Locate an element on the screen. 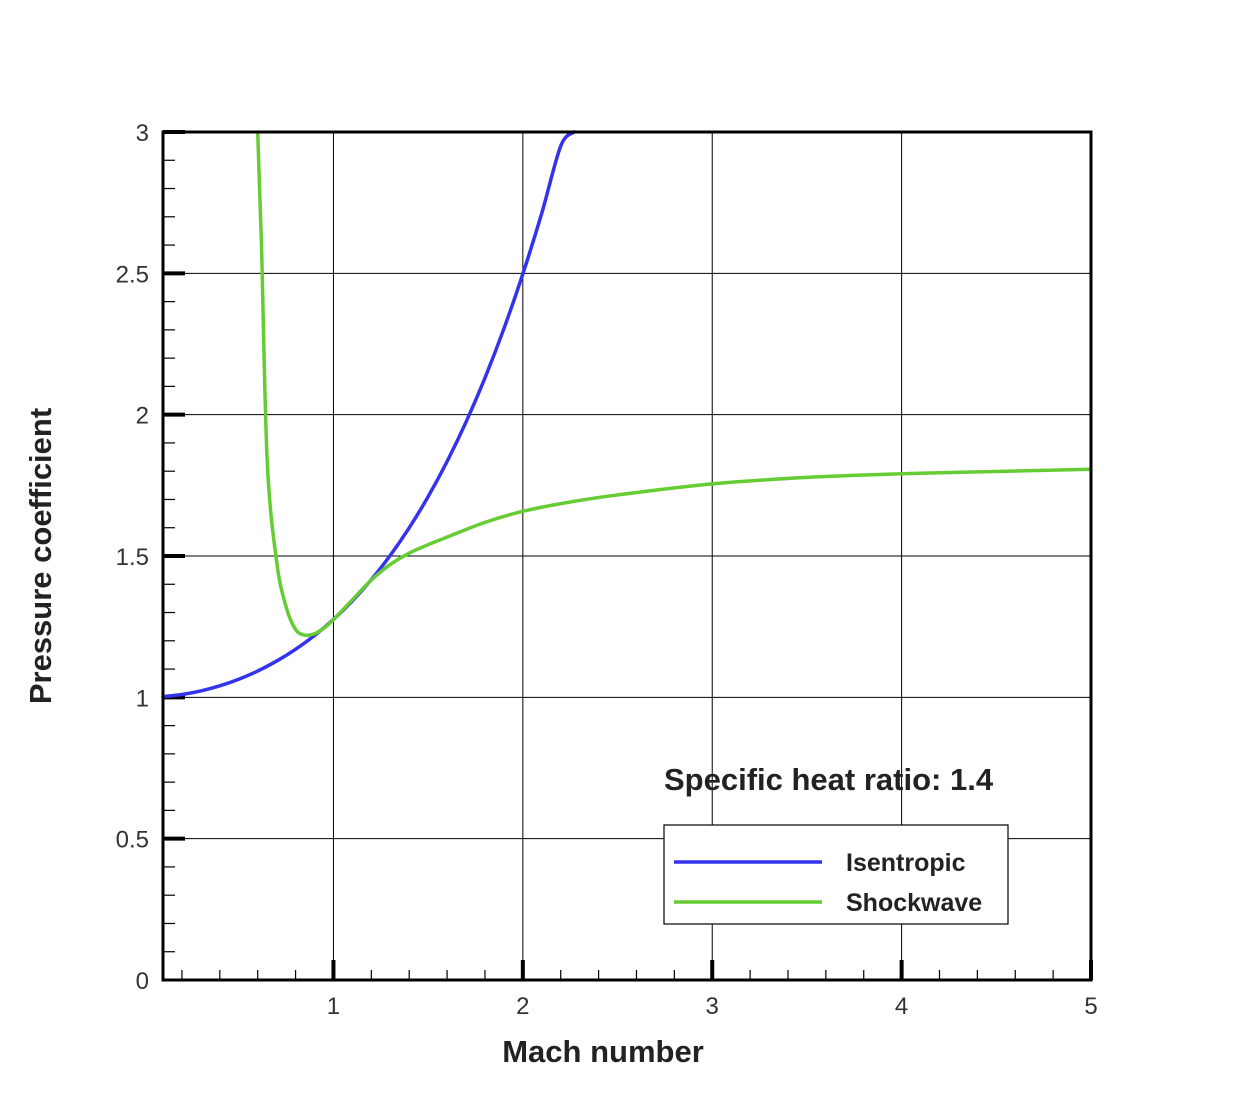 The width and height of the screenshot is (1241, 1104). legend: Isentropic Shockwave is located at coordinates (836, 874).